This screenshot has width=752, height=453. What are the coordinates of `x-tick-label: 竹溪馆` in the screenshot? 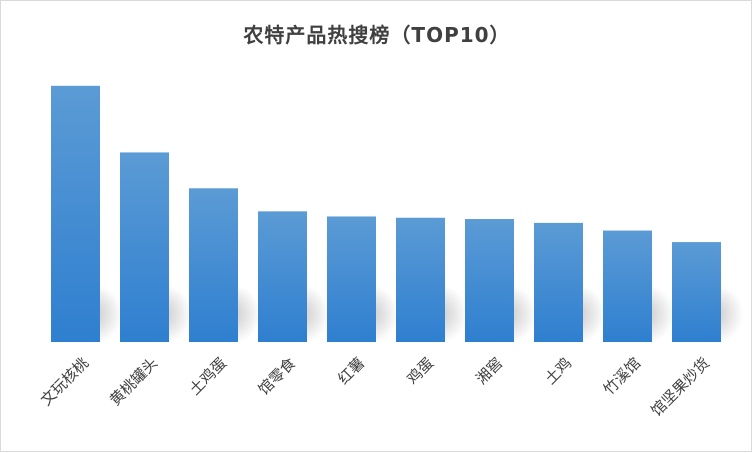 It's located at (622, 376).